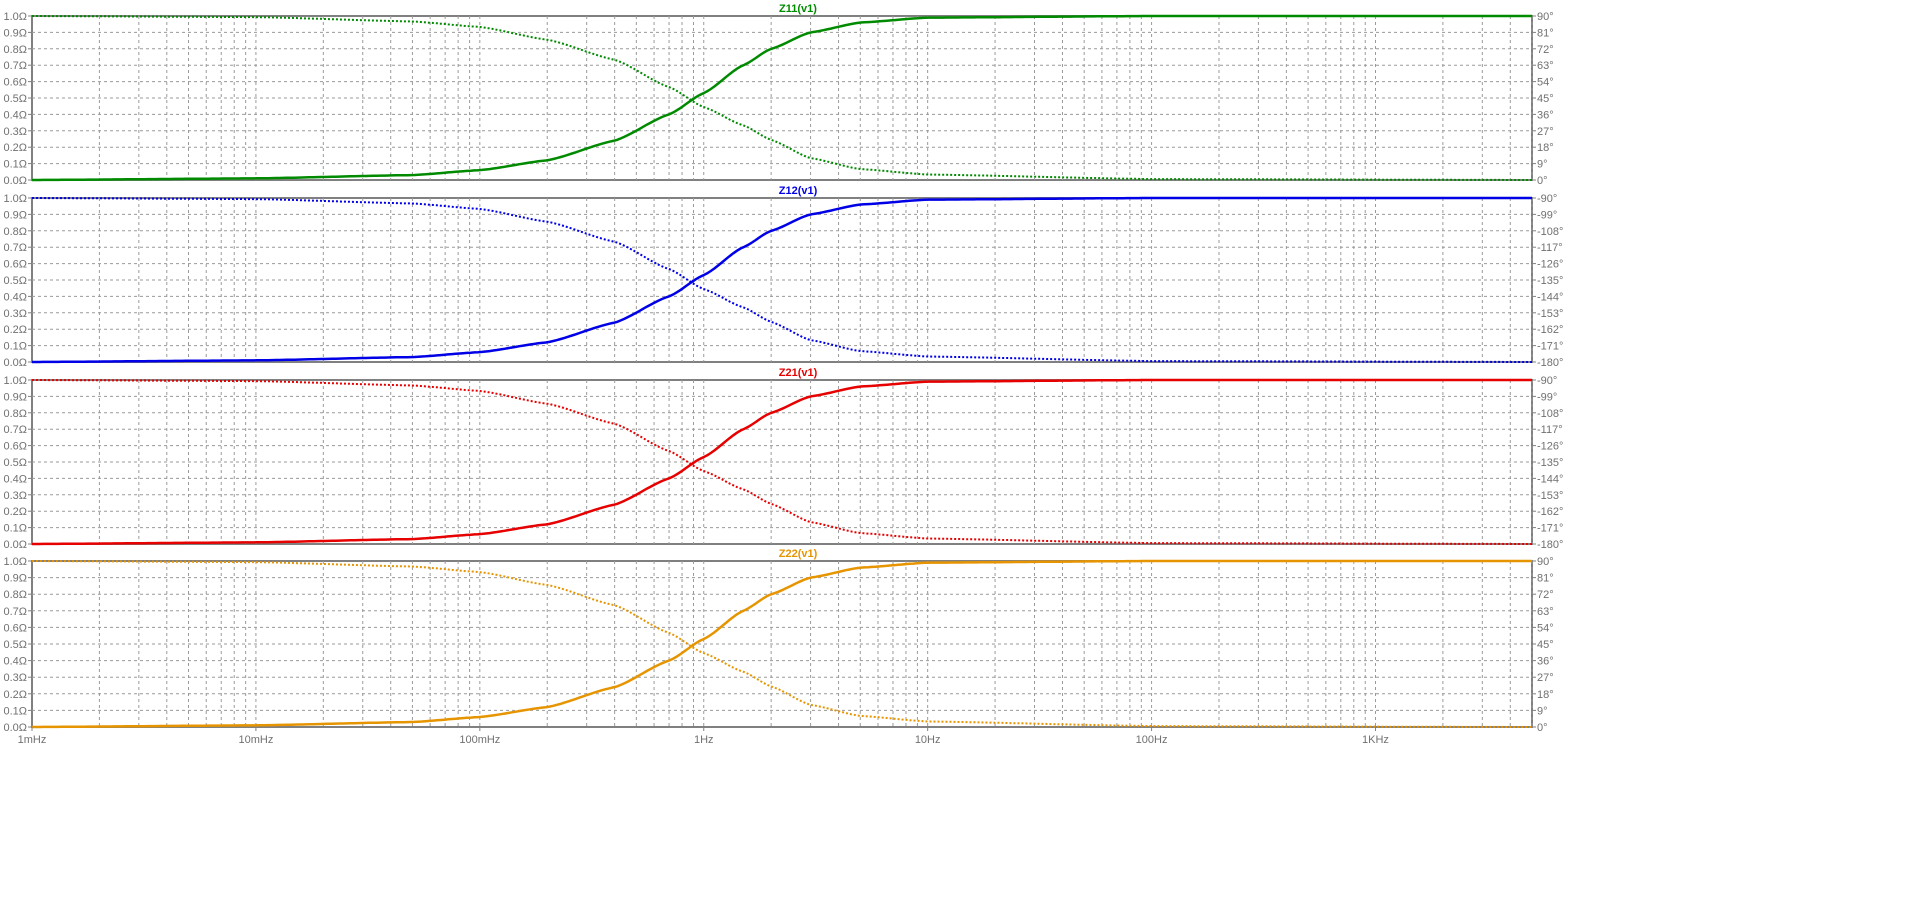 This screenshot has height=920, width=1916. Describe the element at coordinates (798, 191) in the screenshot. I see `trace-title: Z12(v1)` at that location.